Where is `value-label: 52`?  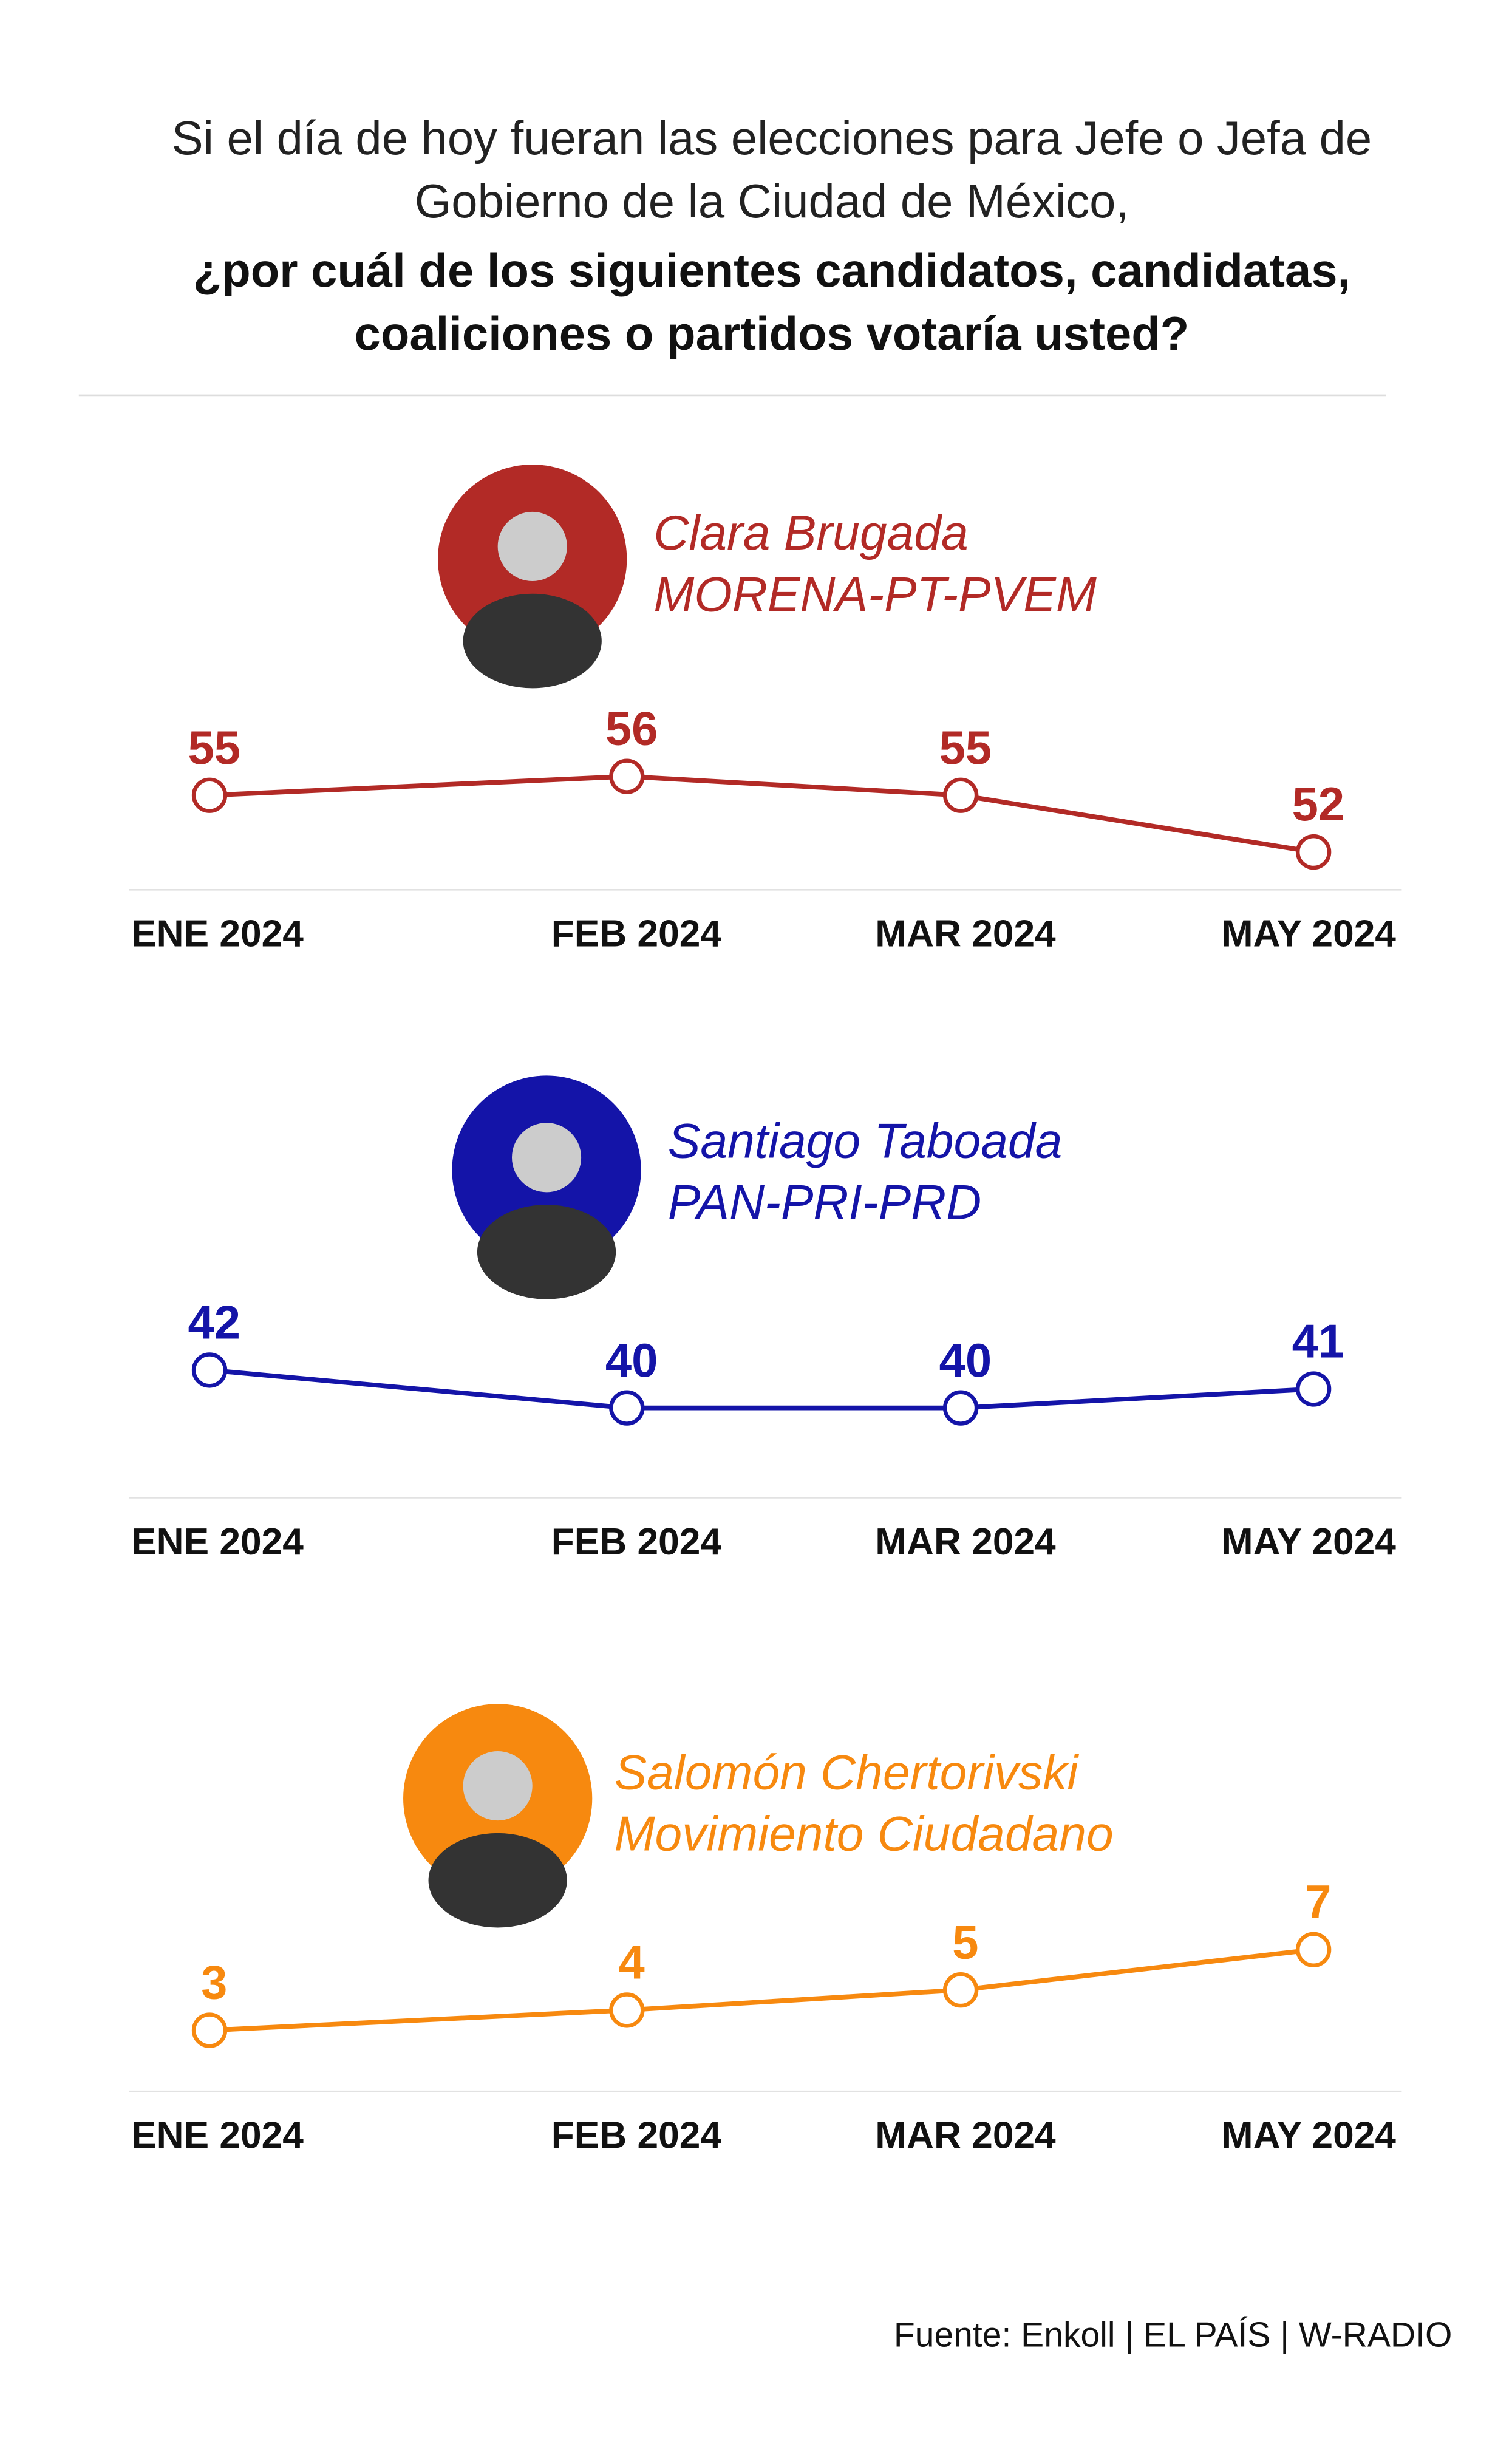 value-label: 52 is located at coordinates (1318, 804).